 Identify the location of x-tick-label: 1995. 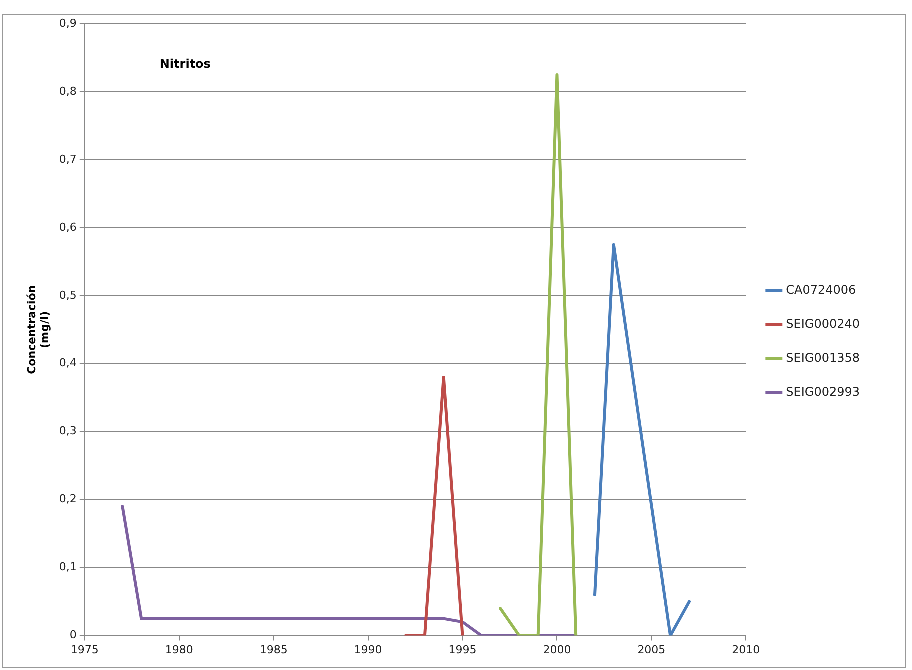
(462, 649).